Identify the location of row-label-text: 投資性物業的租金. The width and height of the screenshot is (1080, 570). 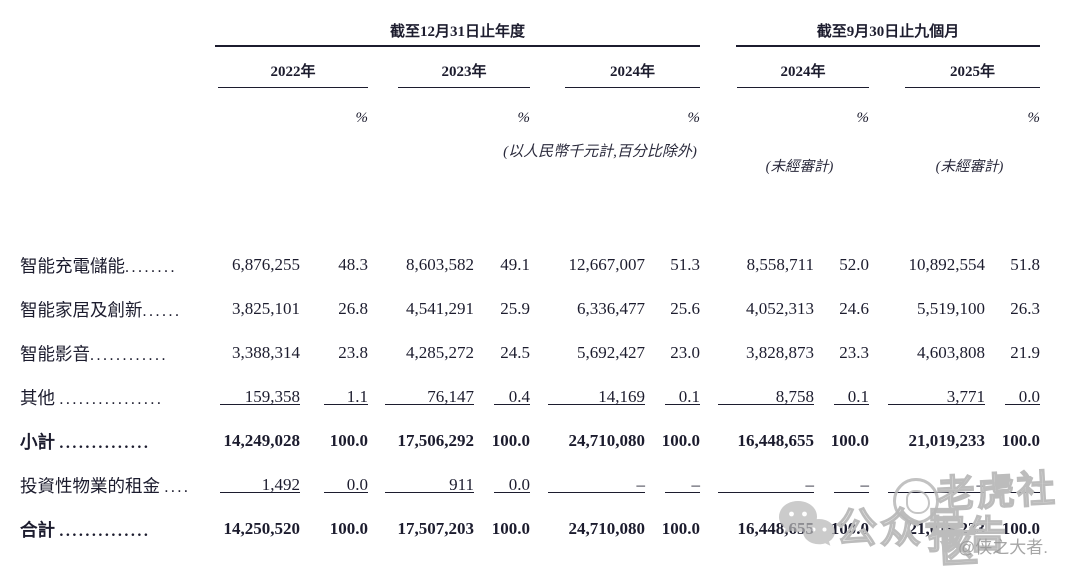
(92, 485).